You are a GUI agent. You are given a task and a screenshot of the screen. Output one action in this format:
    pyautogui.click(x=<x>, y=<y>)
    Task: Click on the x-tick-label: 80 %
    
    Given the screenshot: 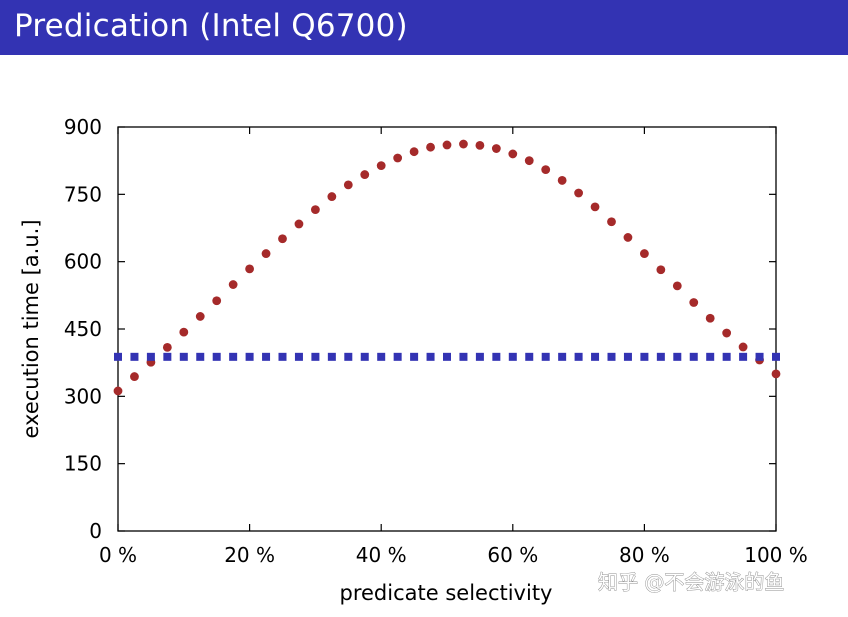 What is the action you would take?
    pyautogui.click(x=644, y=555)
    